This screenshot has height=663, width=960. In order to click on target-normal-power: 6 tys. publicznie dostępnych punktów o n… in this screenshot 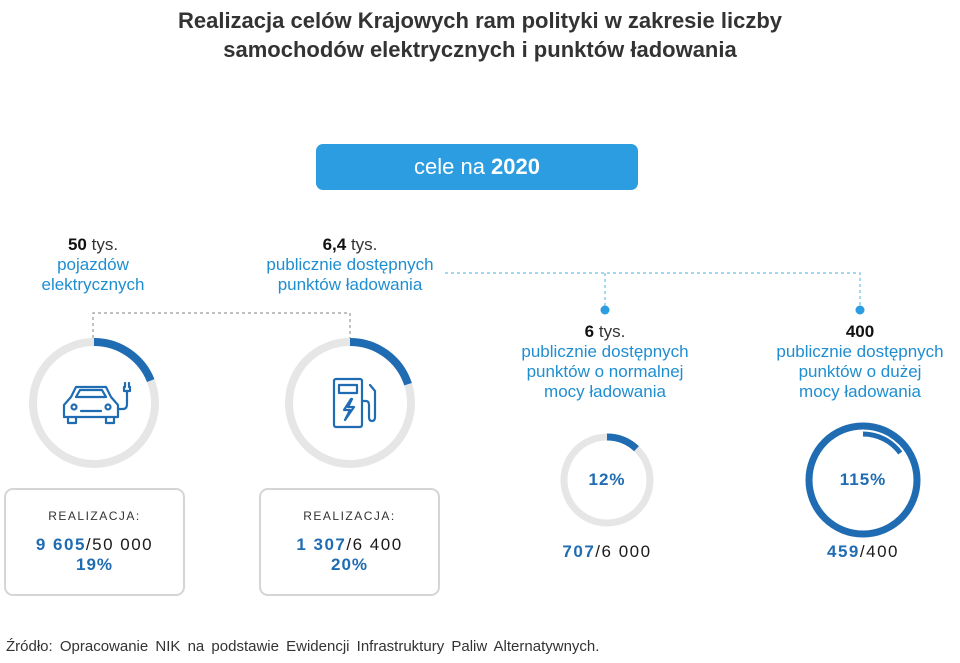, I will do `click(605, 362)`.